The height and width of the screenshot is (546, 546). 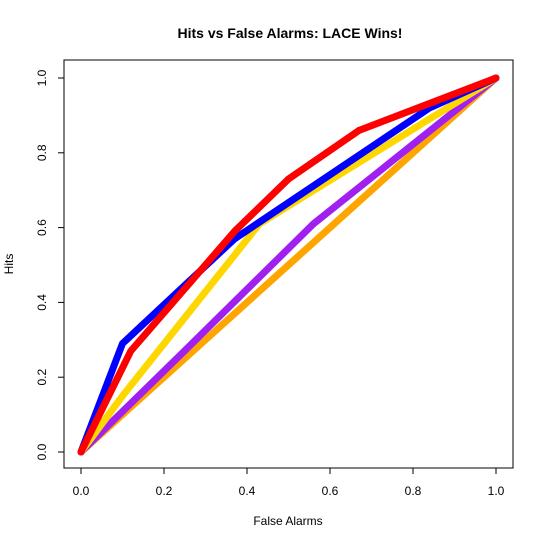 What do you see at coordinates (247, 491) in the screenshot?
I see `x-tick-label: 0.4` at bounding box center [247, 491].